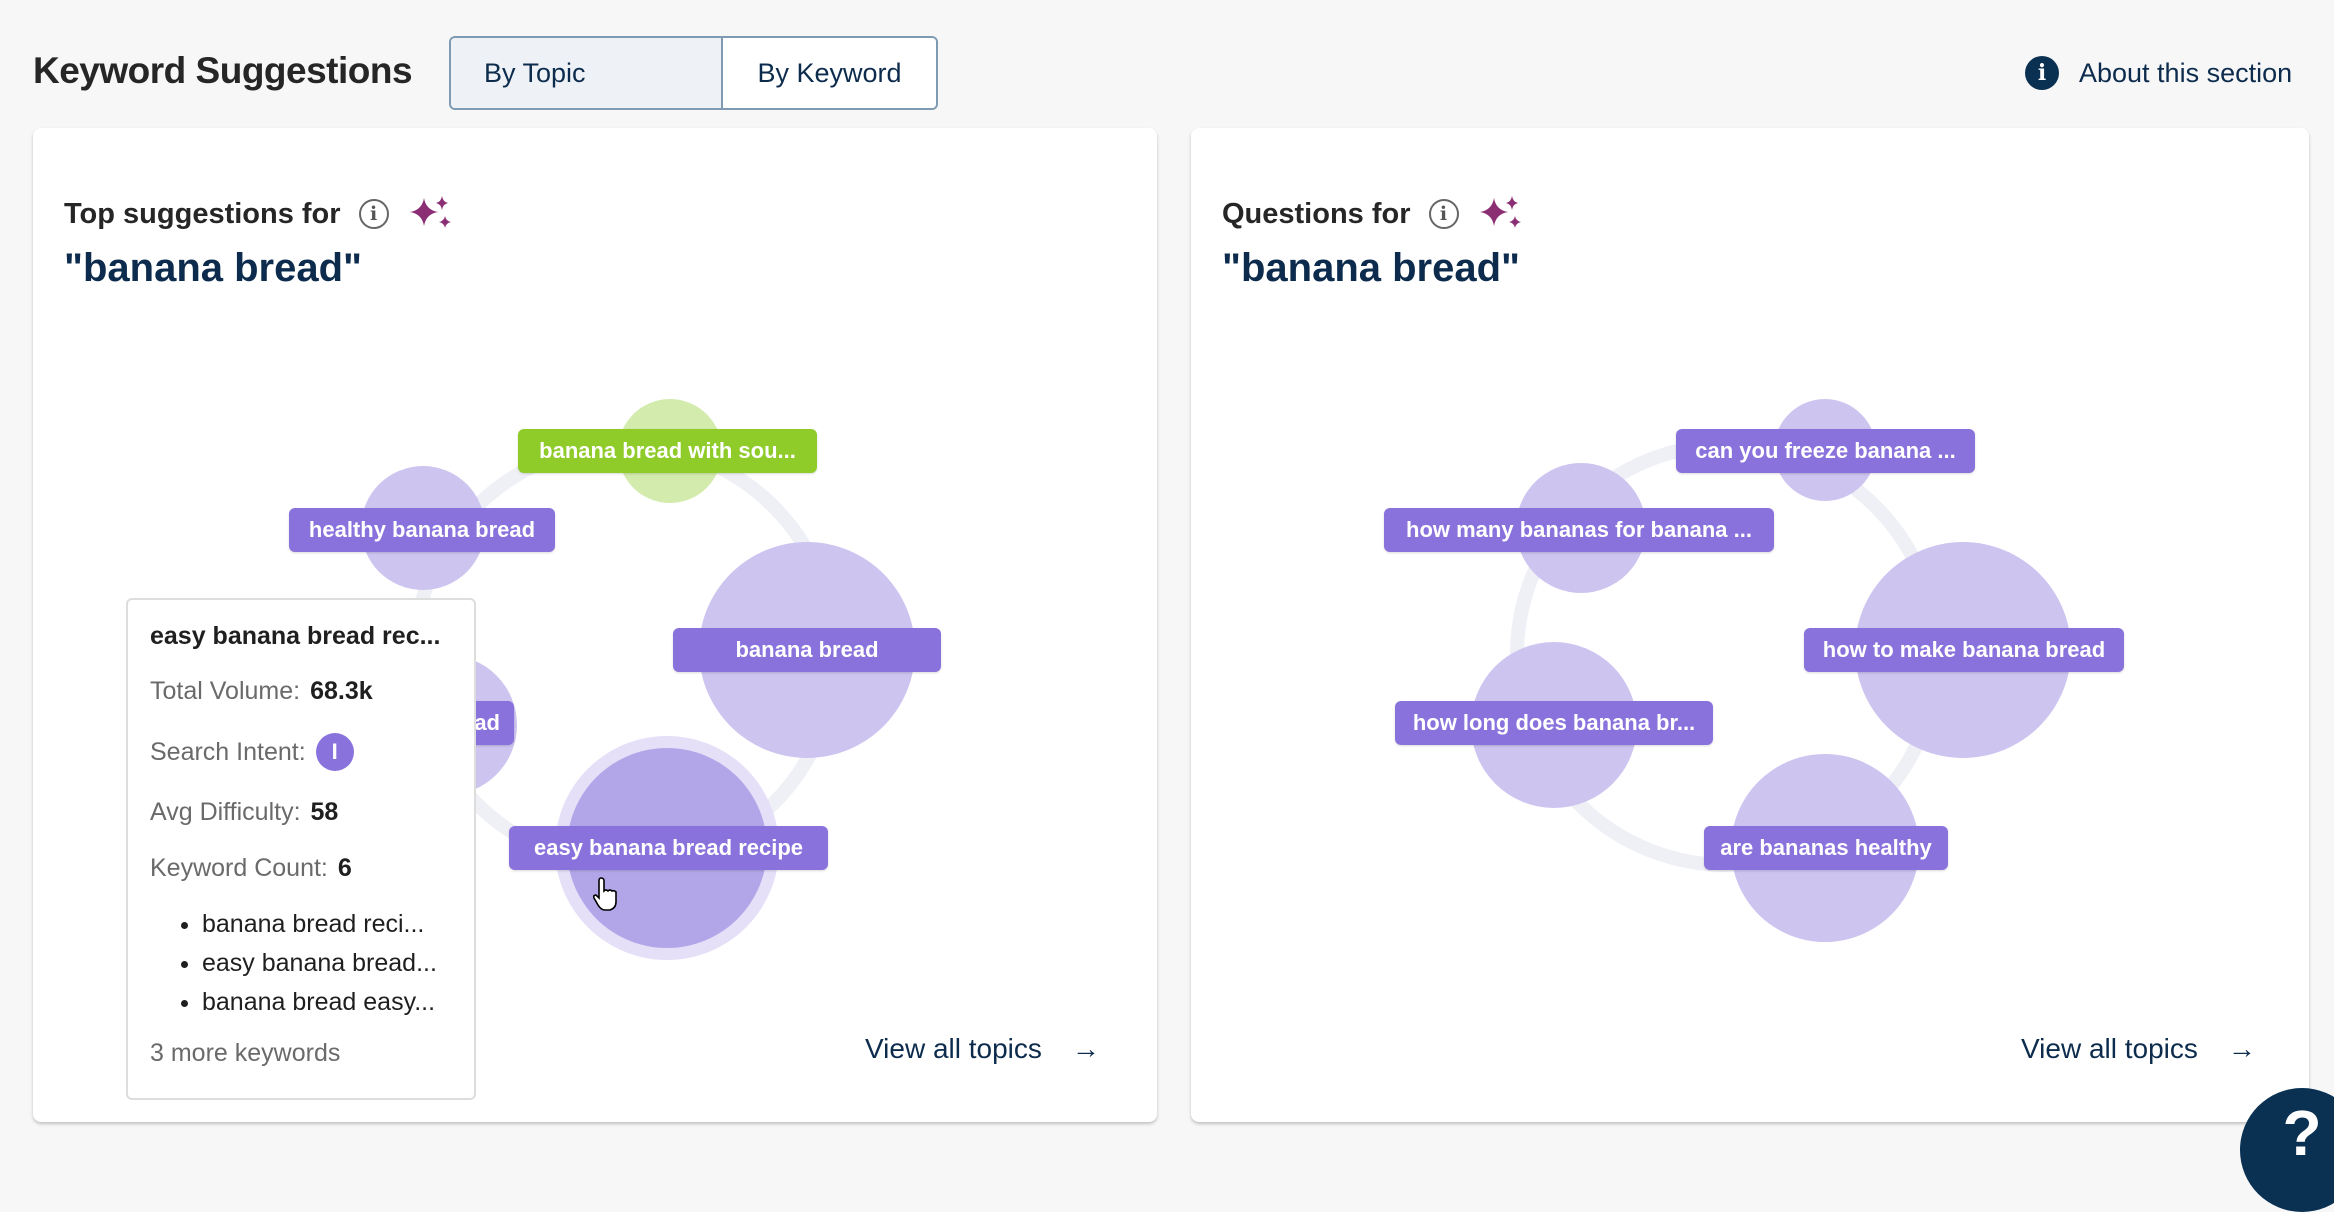  What do you see at coordinates (225, 691) in the screenshot?
I see `label: Total Volume:` at bounding box center [225, 691].